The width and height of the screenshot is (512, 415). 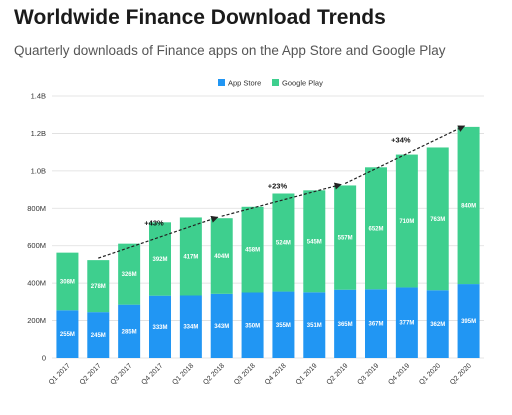 I want to click on data-label: 395M, so click(x=468, y=322).